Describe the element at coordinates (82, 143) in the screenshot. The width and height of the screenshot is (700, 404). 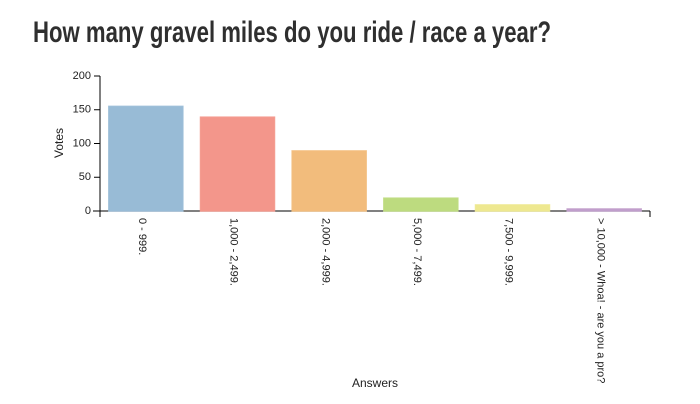
I see `y-tick-label: 100` at that location.